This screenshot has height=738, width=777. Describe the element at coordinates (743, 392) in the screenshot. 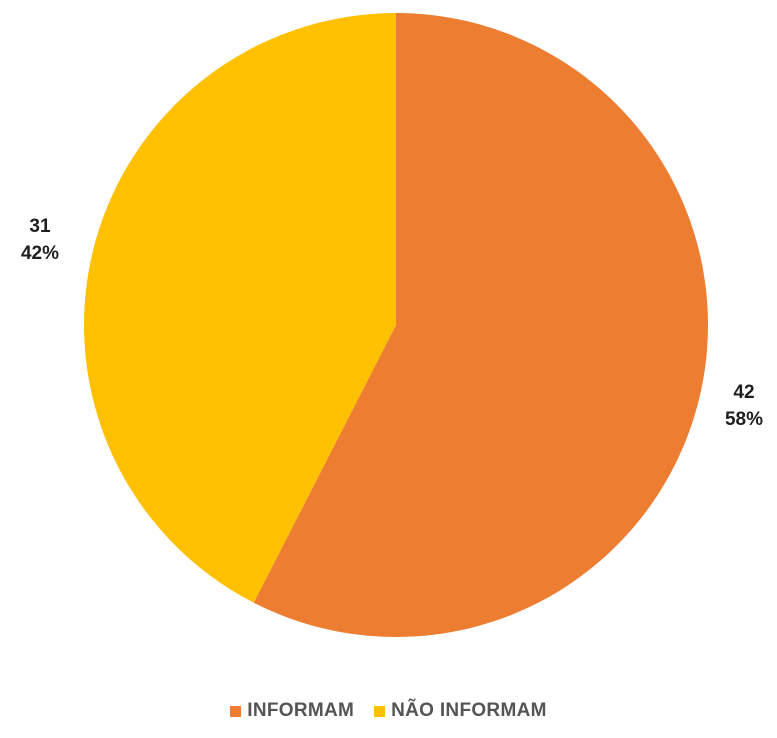

I see `data-label-value: 42` at that location.